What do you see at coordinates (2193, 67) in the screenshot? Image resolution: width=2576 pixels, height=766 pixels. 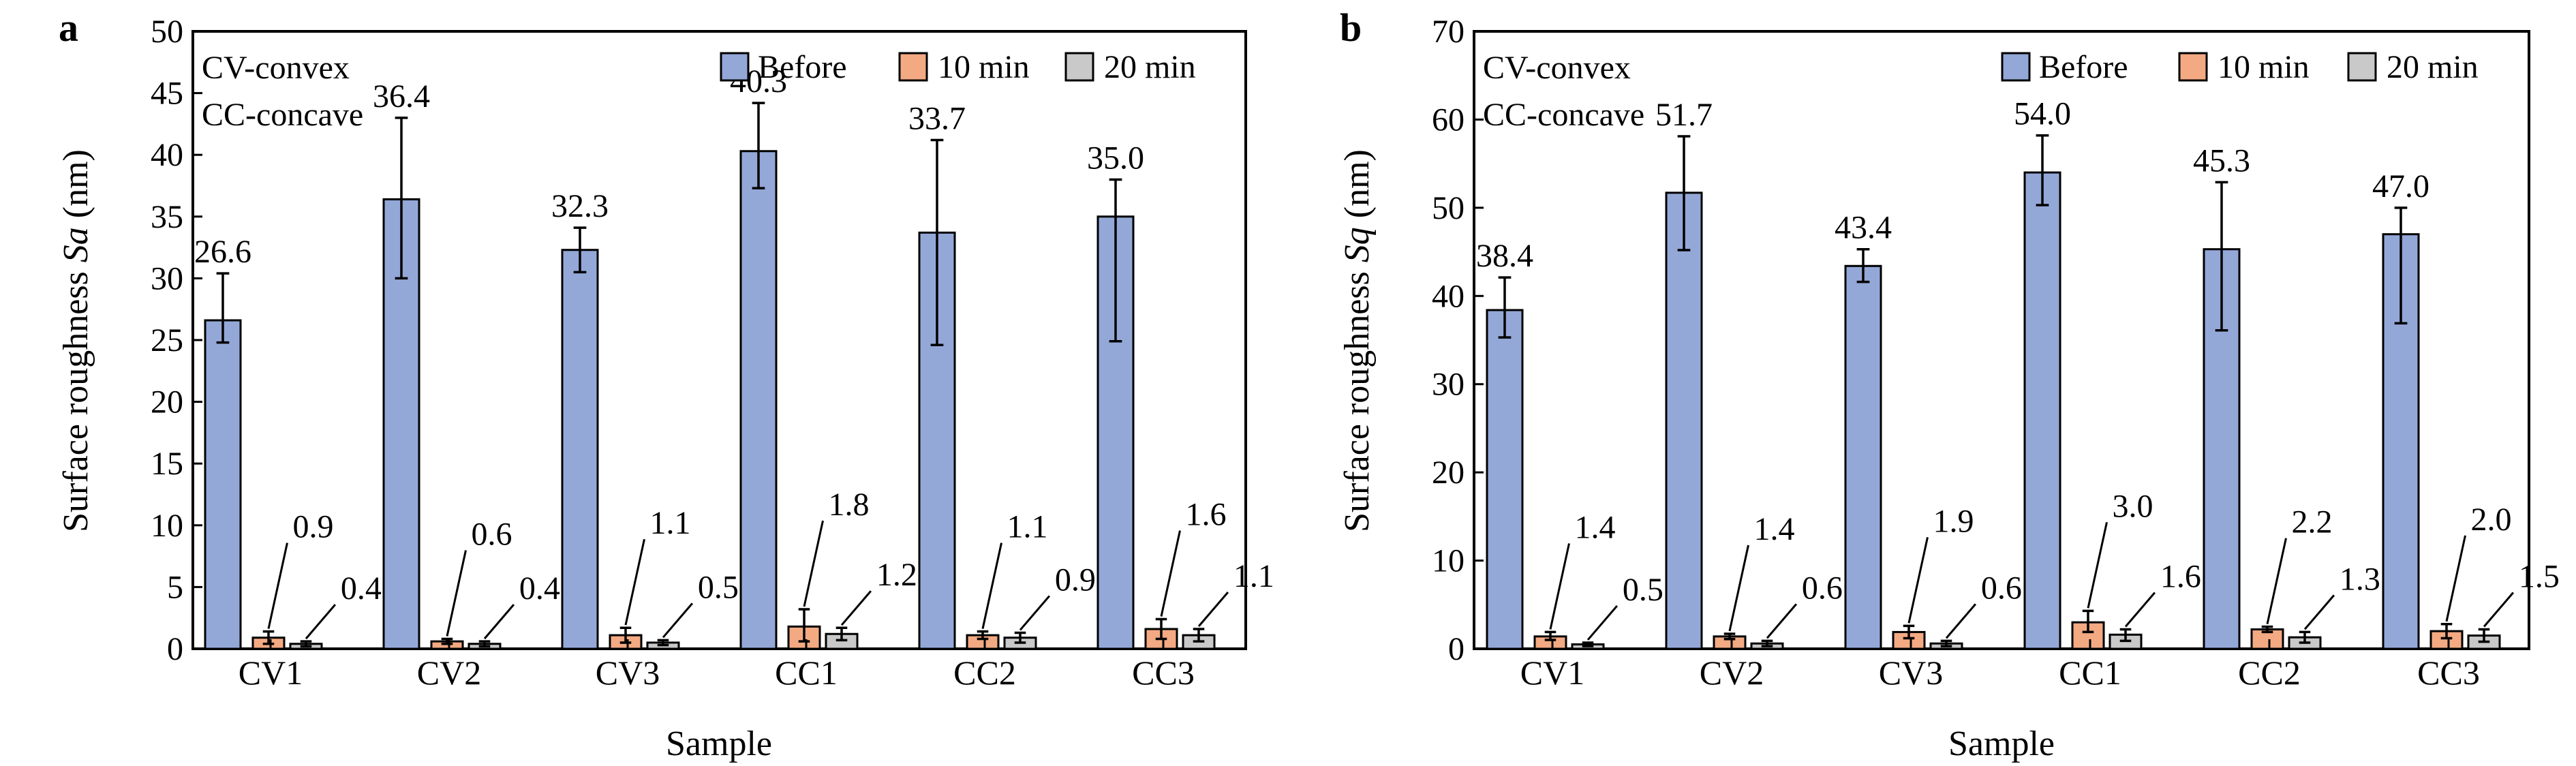 I see `legend-swatch-10min` at bounding box center [2193, 67].